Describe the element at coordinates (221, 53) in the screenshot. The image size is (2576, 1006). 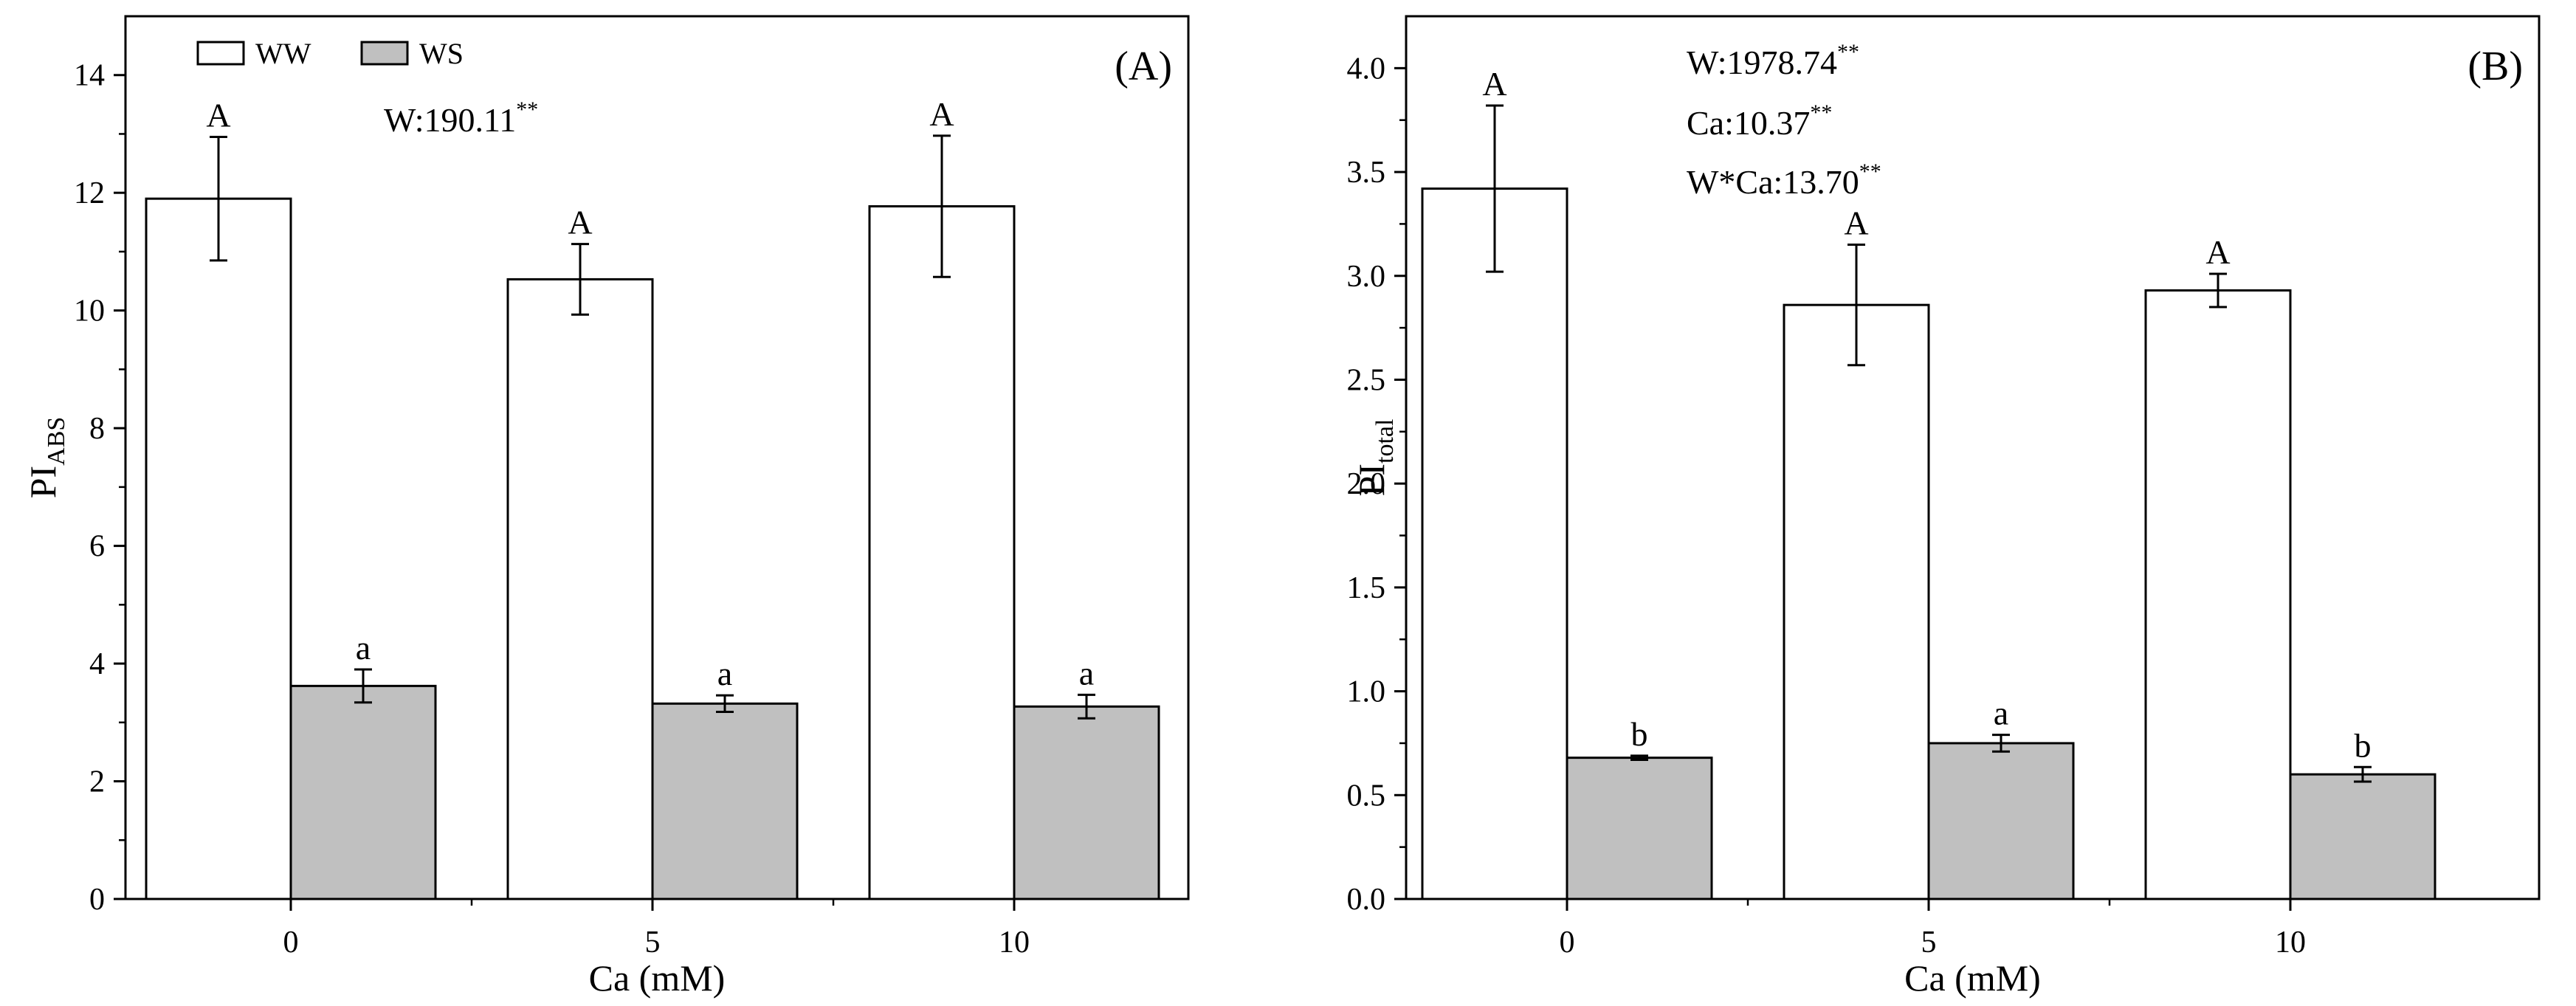
I see `legend-swatch-ww` at that location.